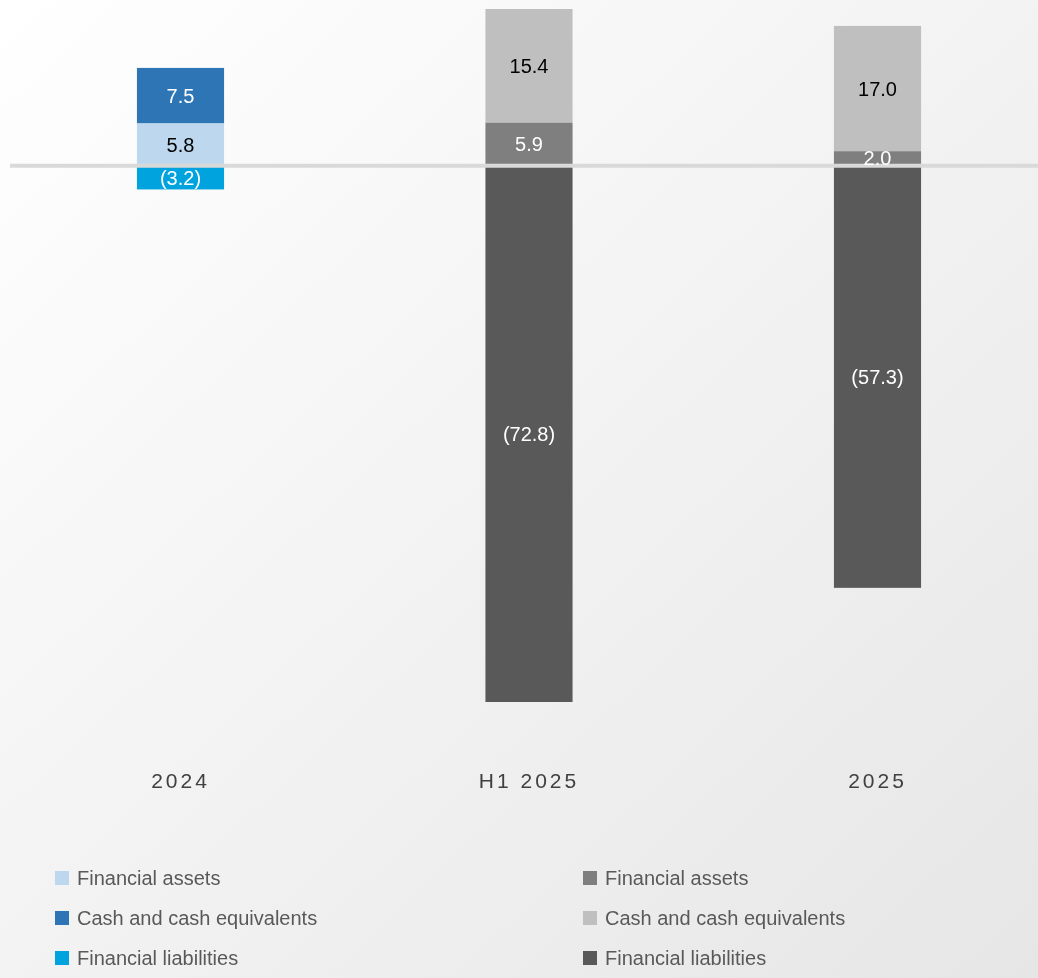 The image size is (1038, 978). What do you see at coordinates (877, 88) in the screenshot?
I see `data-label: 17.0` at bounding box center [877, 88].